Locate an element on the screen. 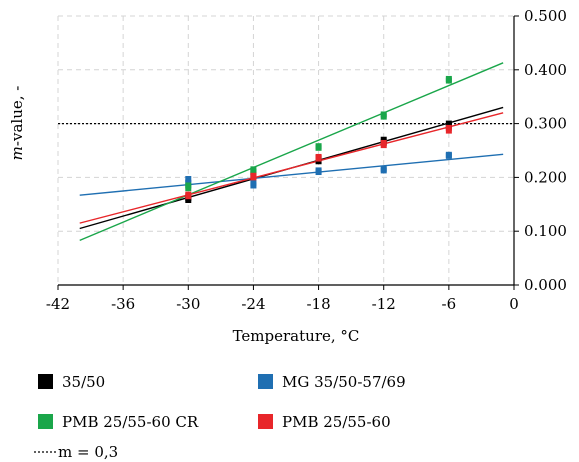 Image resolution: width=579 pixels, height=462 pixels. x-tick-label: -30 is located at coordinates (188, 304).